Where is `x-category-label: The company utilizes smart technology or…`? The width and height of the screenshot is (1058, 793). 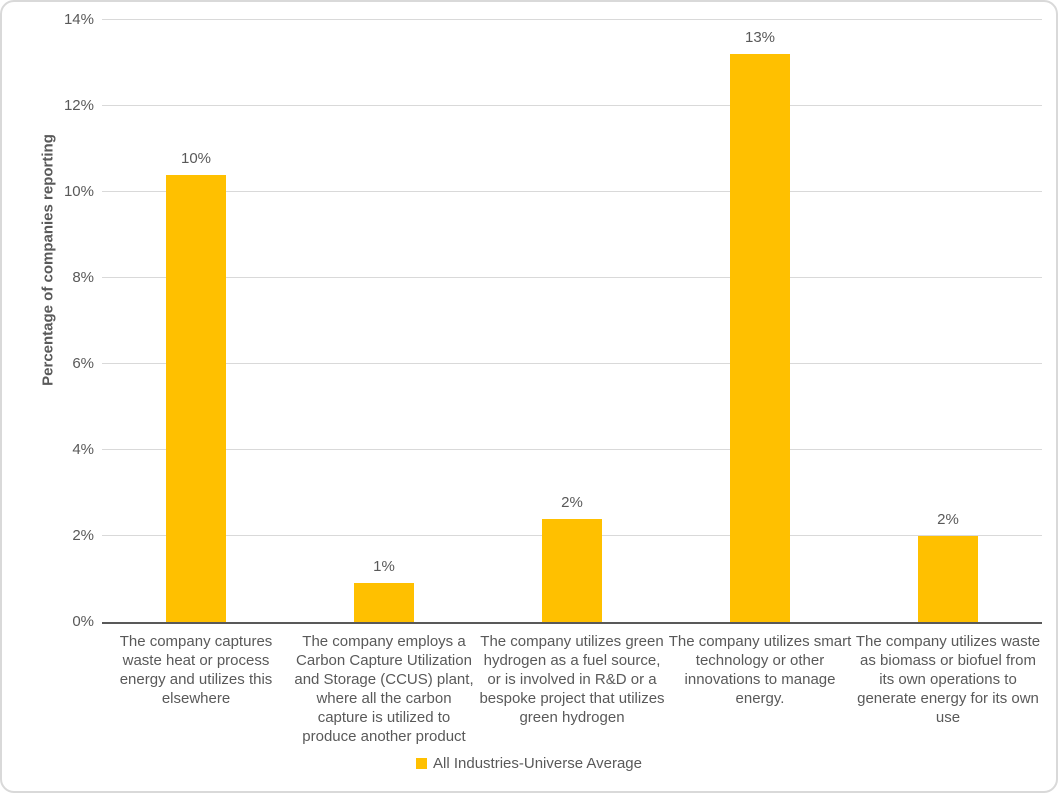 x-category-label: The company utilizes smart technology or… is located at coordinates (760, 670).